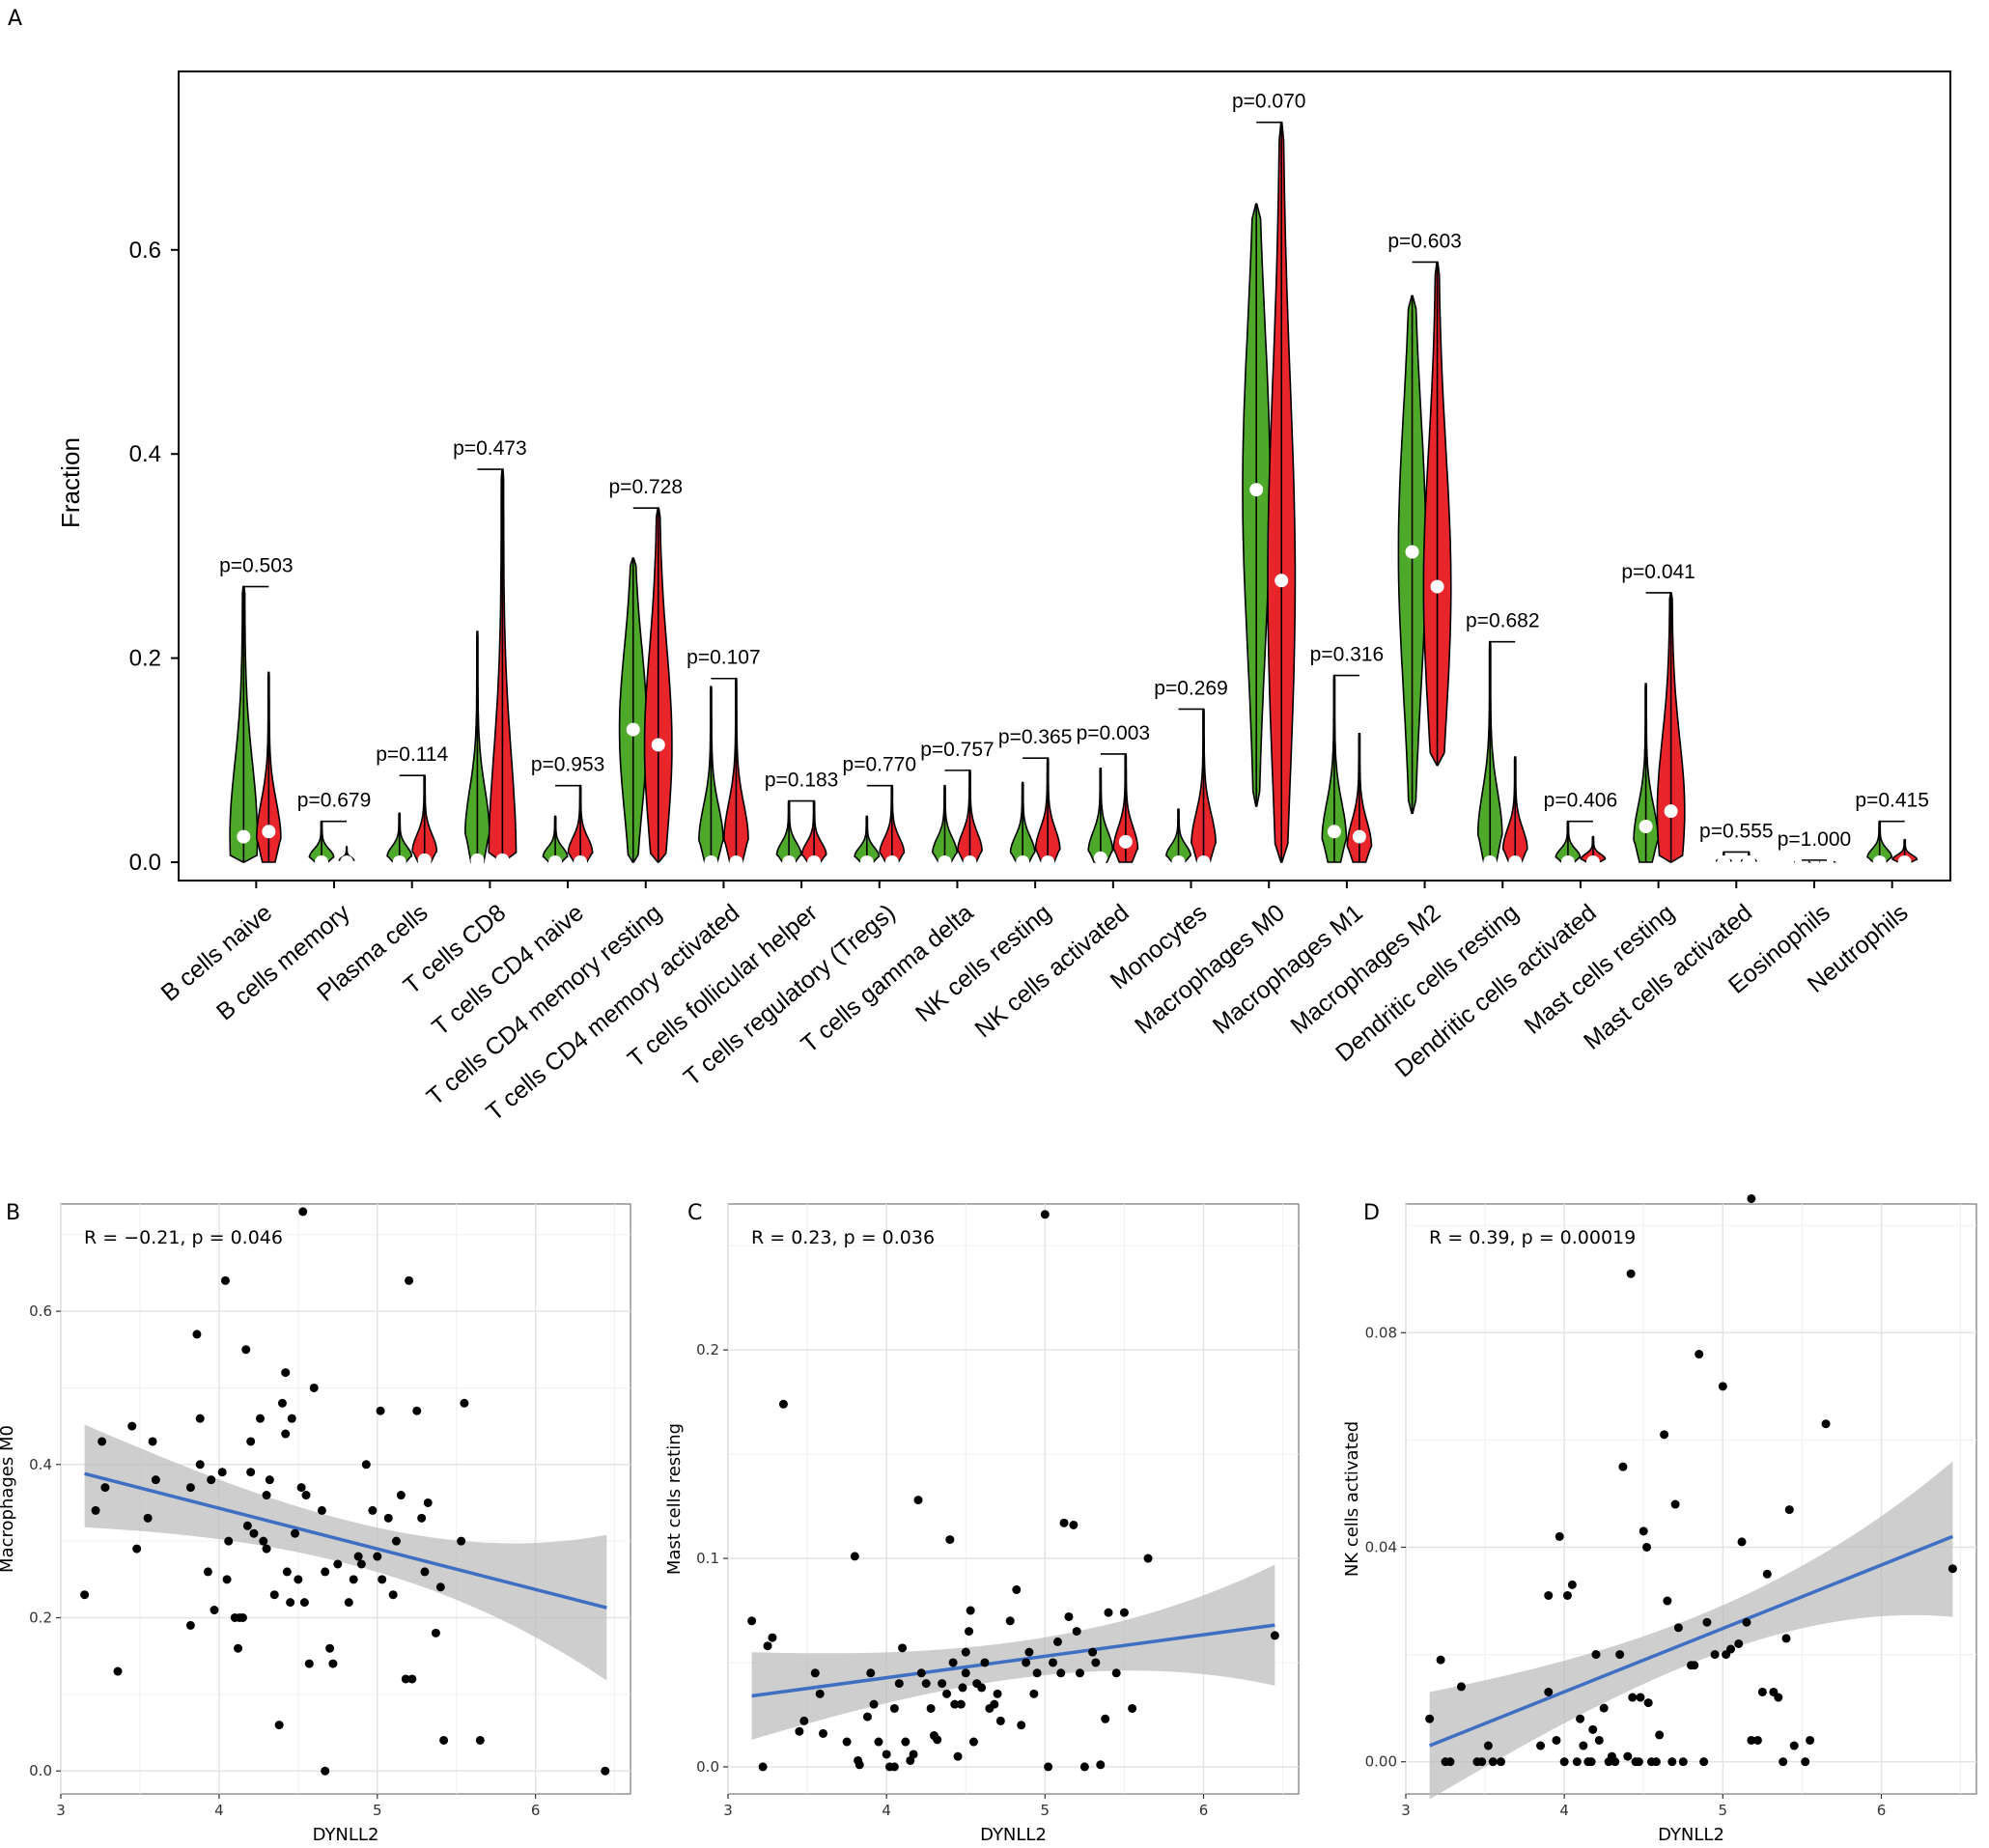 The image size is (1989, 1848). Describe the element at coordinates (1348, 655) in the screenshot. I see `p-value-label: p=0.316` at that location.